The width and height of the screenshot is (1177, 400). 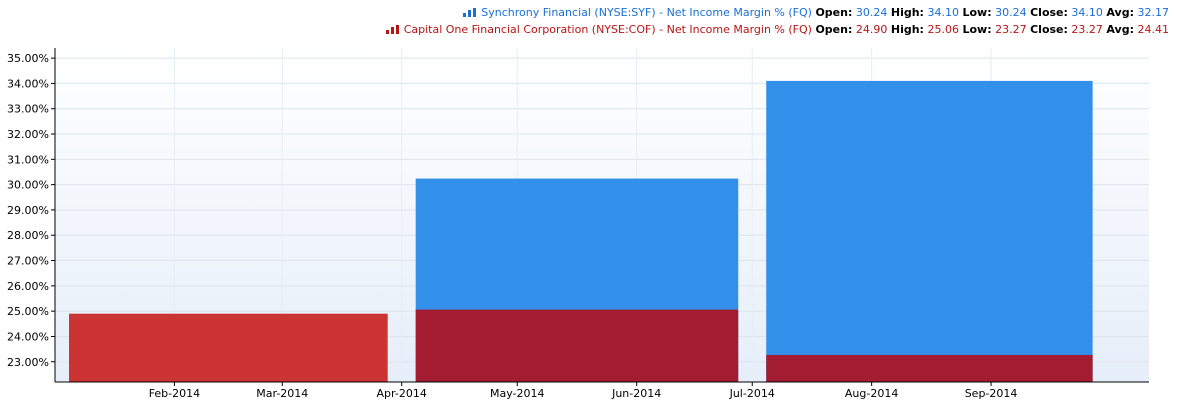 What do you see at coordinates (28, 235) in the screenshot?
I see `y-tick-label: 28.00%` at bounding box center [28, 235].